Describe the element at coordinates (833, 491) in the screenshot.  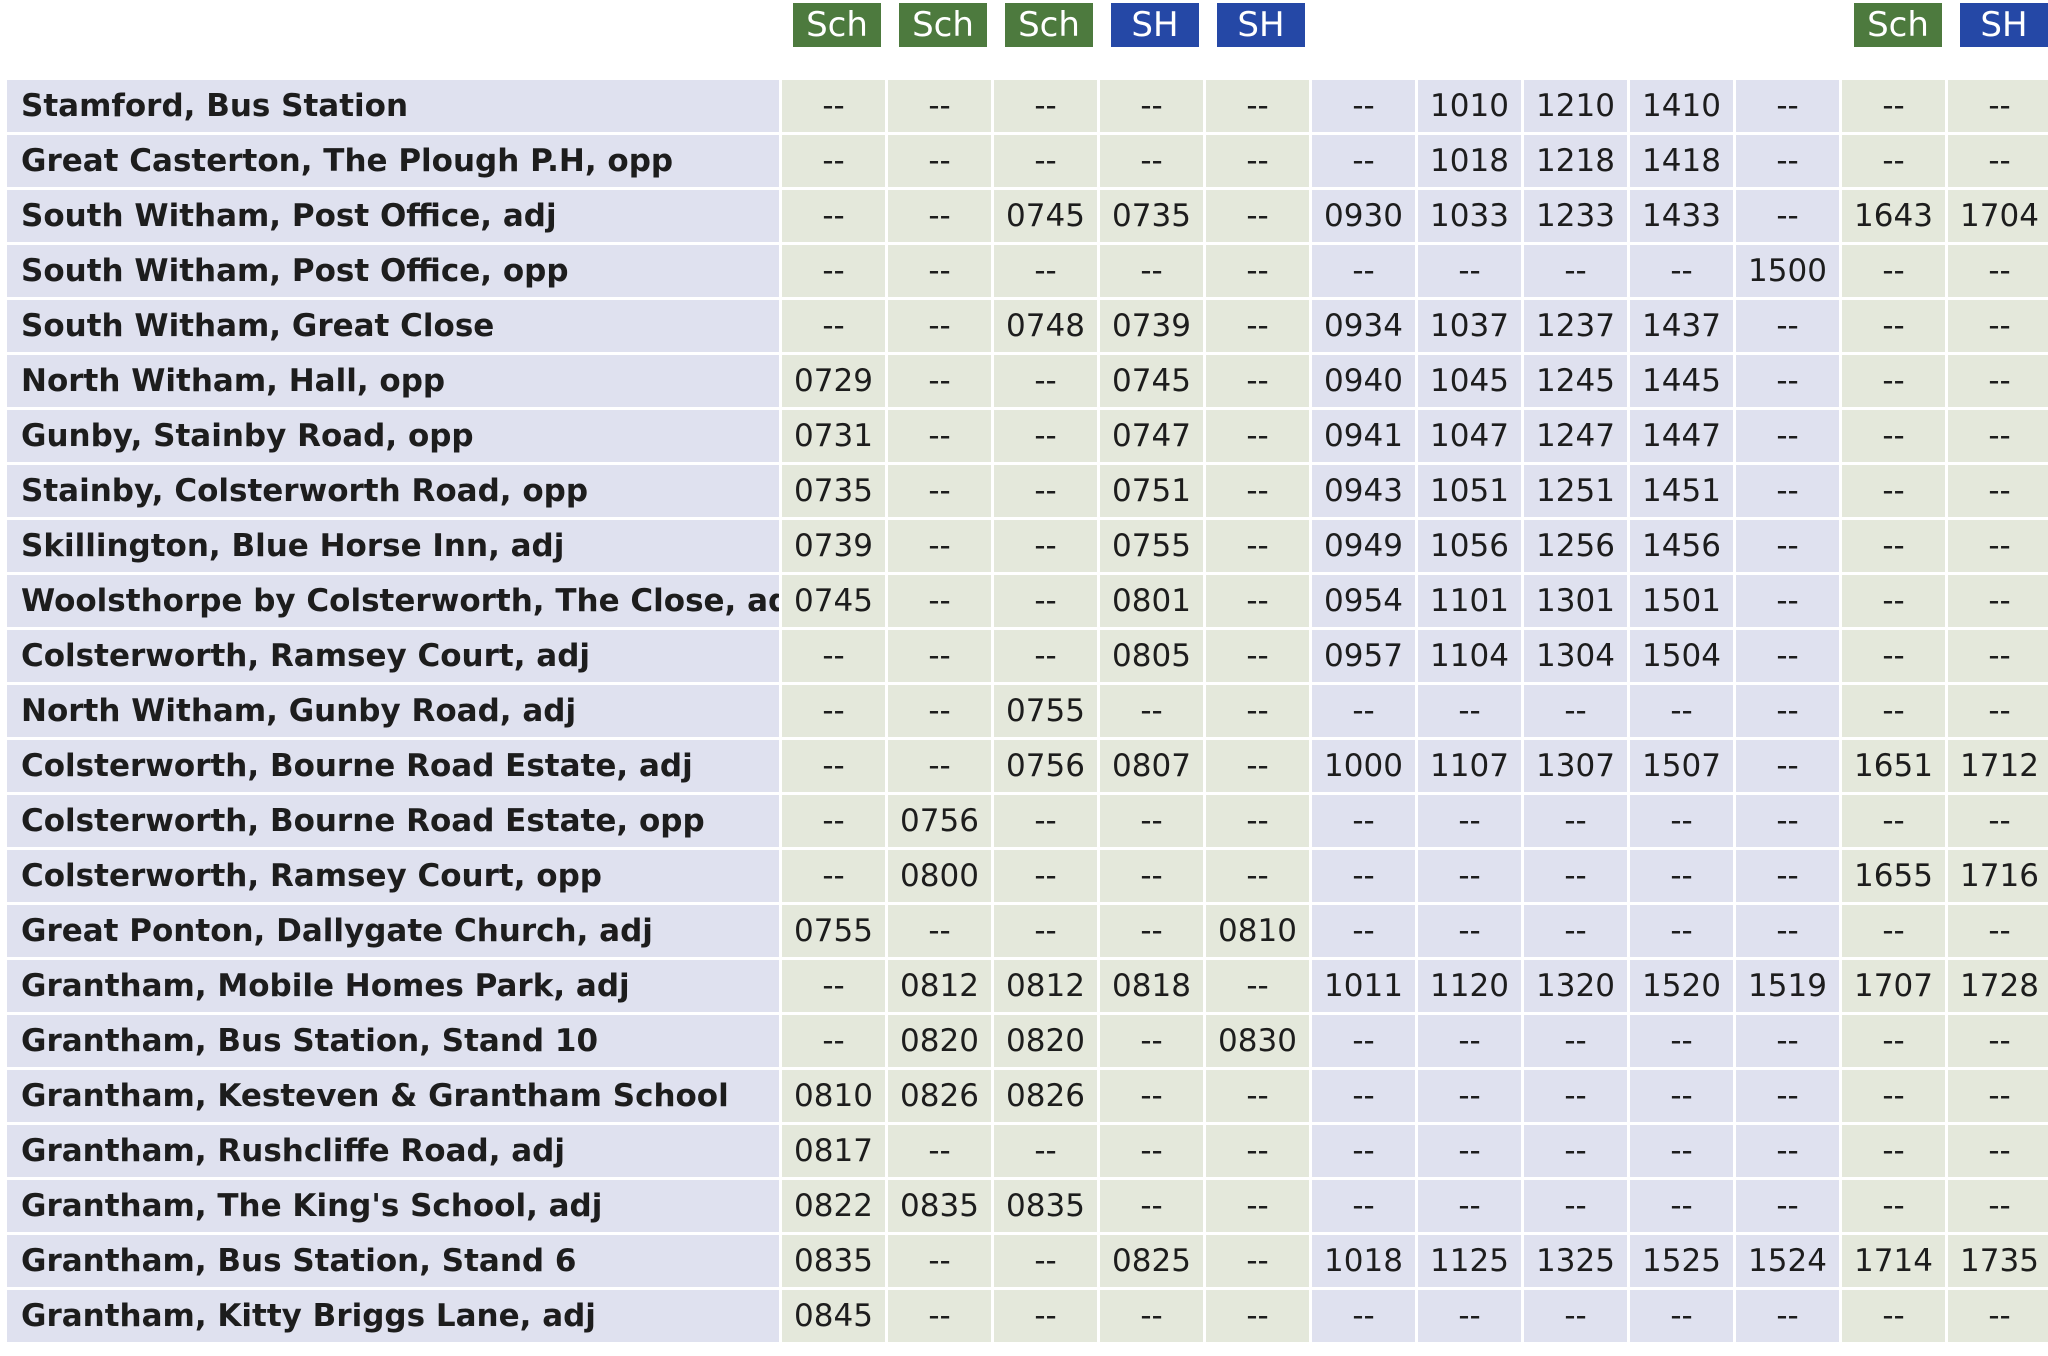
I see `departure-time: 0735` at that location.